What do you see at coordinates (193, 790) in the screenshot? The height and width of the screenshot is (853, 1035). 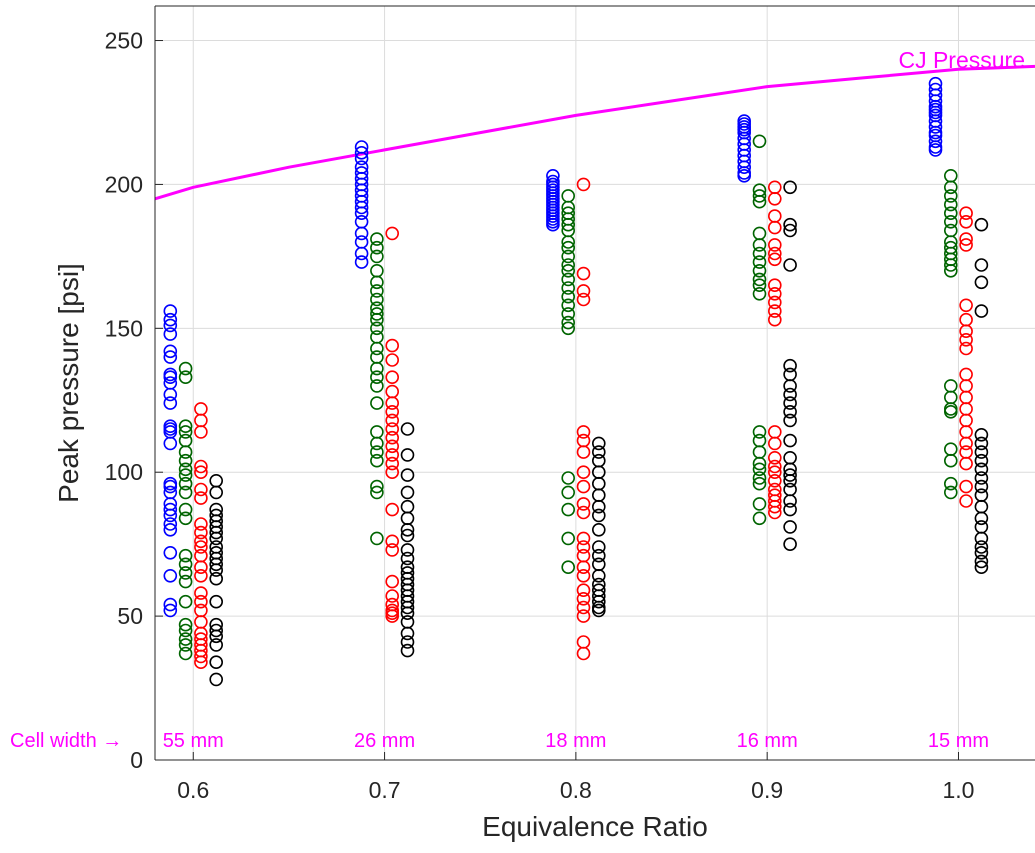 I see `x-tick-label: 0.6` at bounding box center [193, 790].